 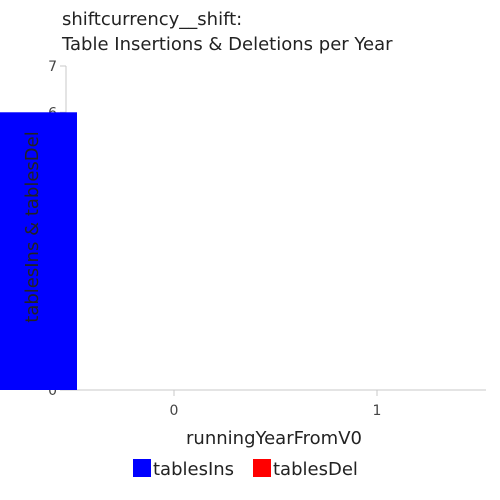 What do you see at coordinates (377, 411) in the screenshot?
I see `x-tick-label: 1` at bounding box center [377, 411].